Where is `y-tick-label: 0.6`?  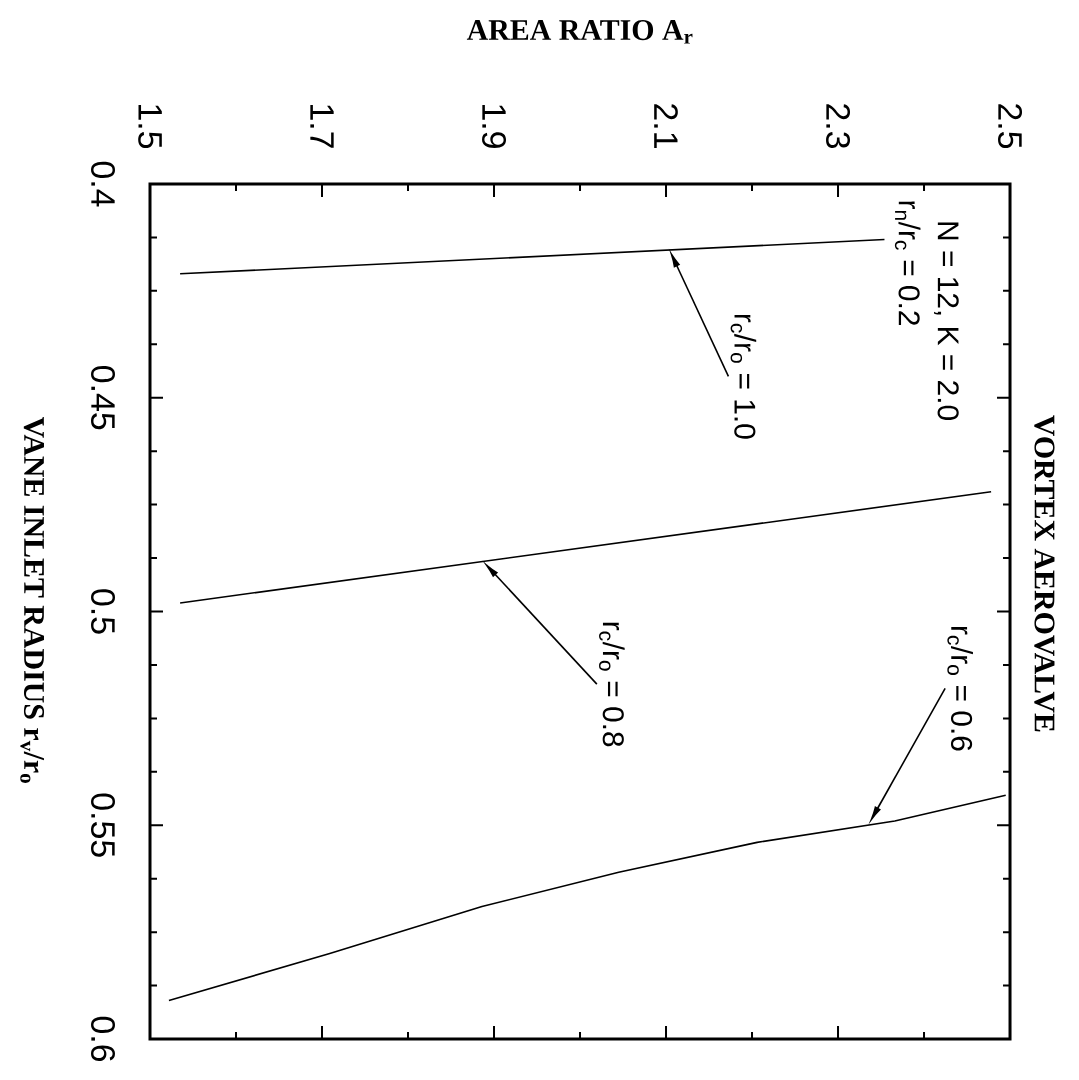
y-tick-label: 0.6 is located at coordinates (103, 1039).